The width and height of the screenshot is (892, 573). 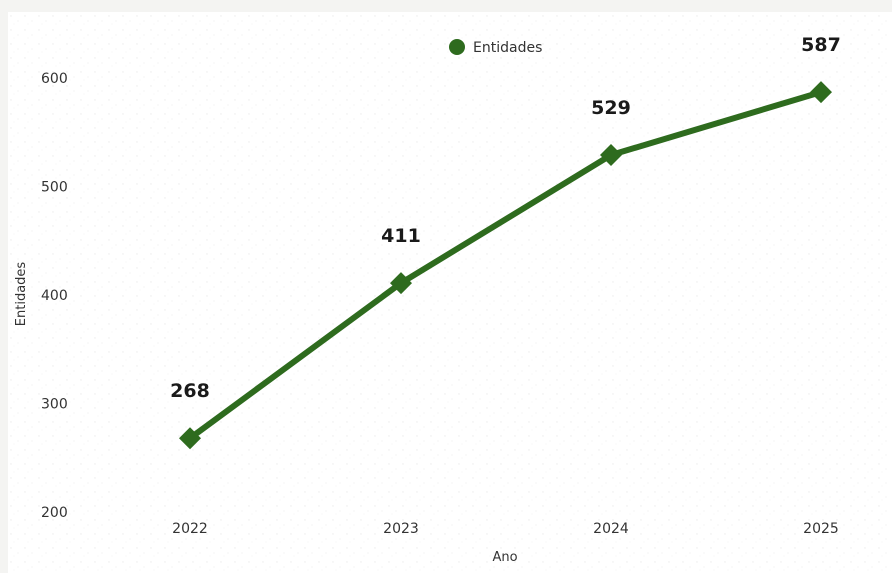 I want to click on data-label: 587, so click(x=821, y=45).